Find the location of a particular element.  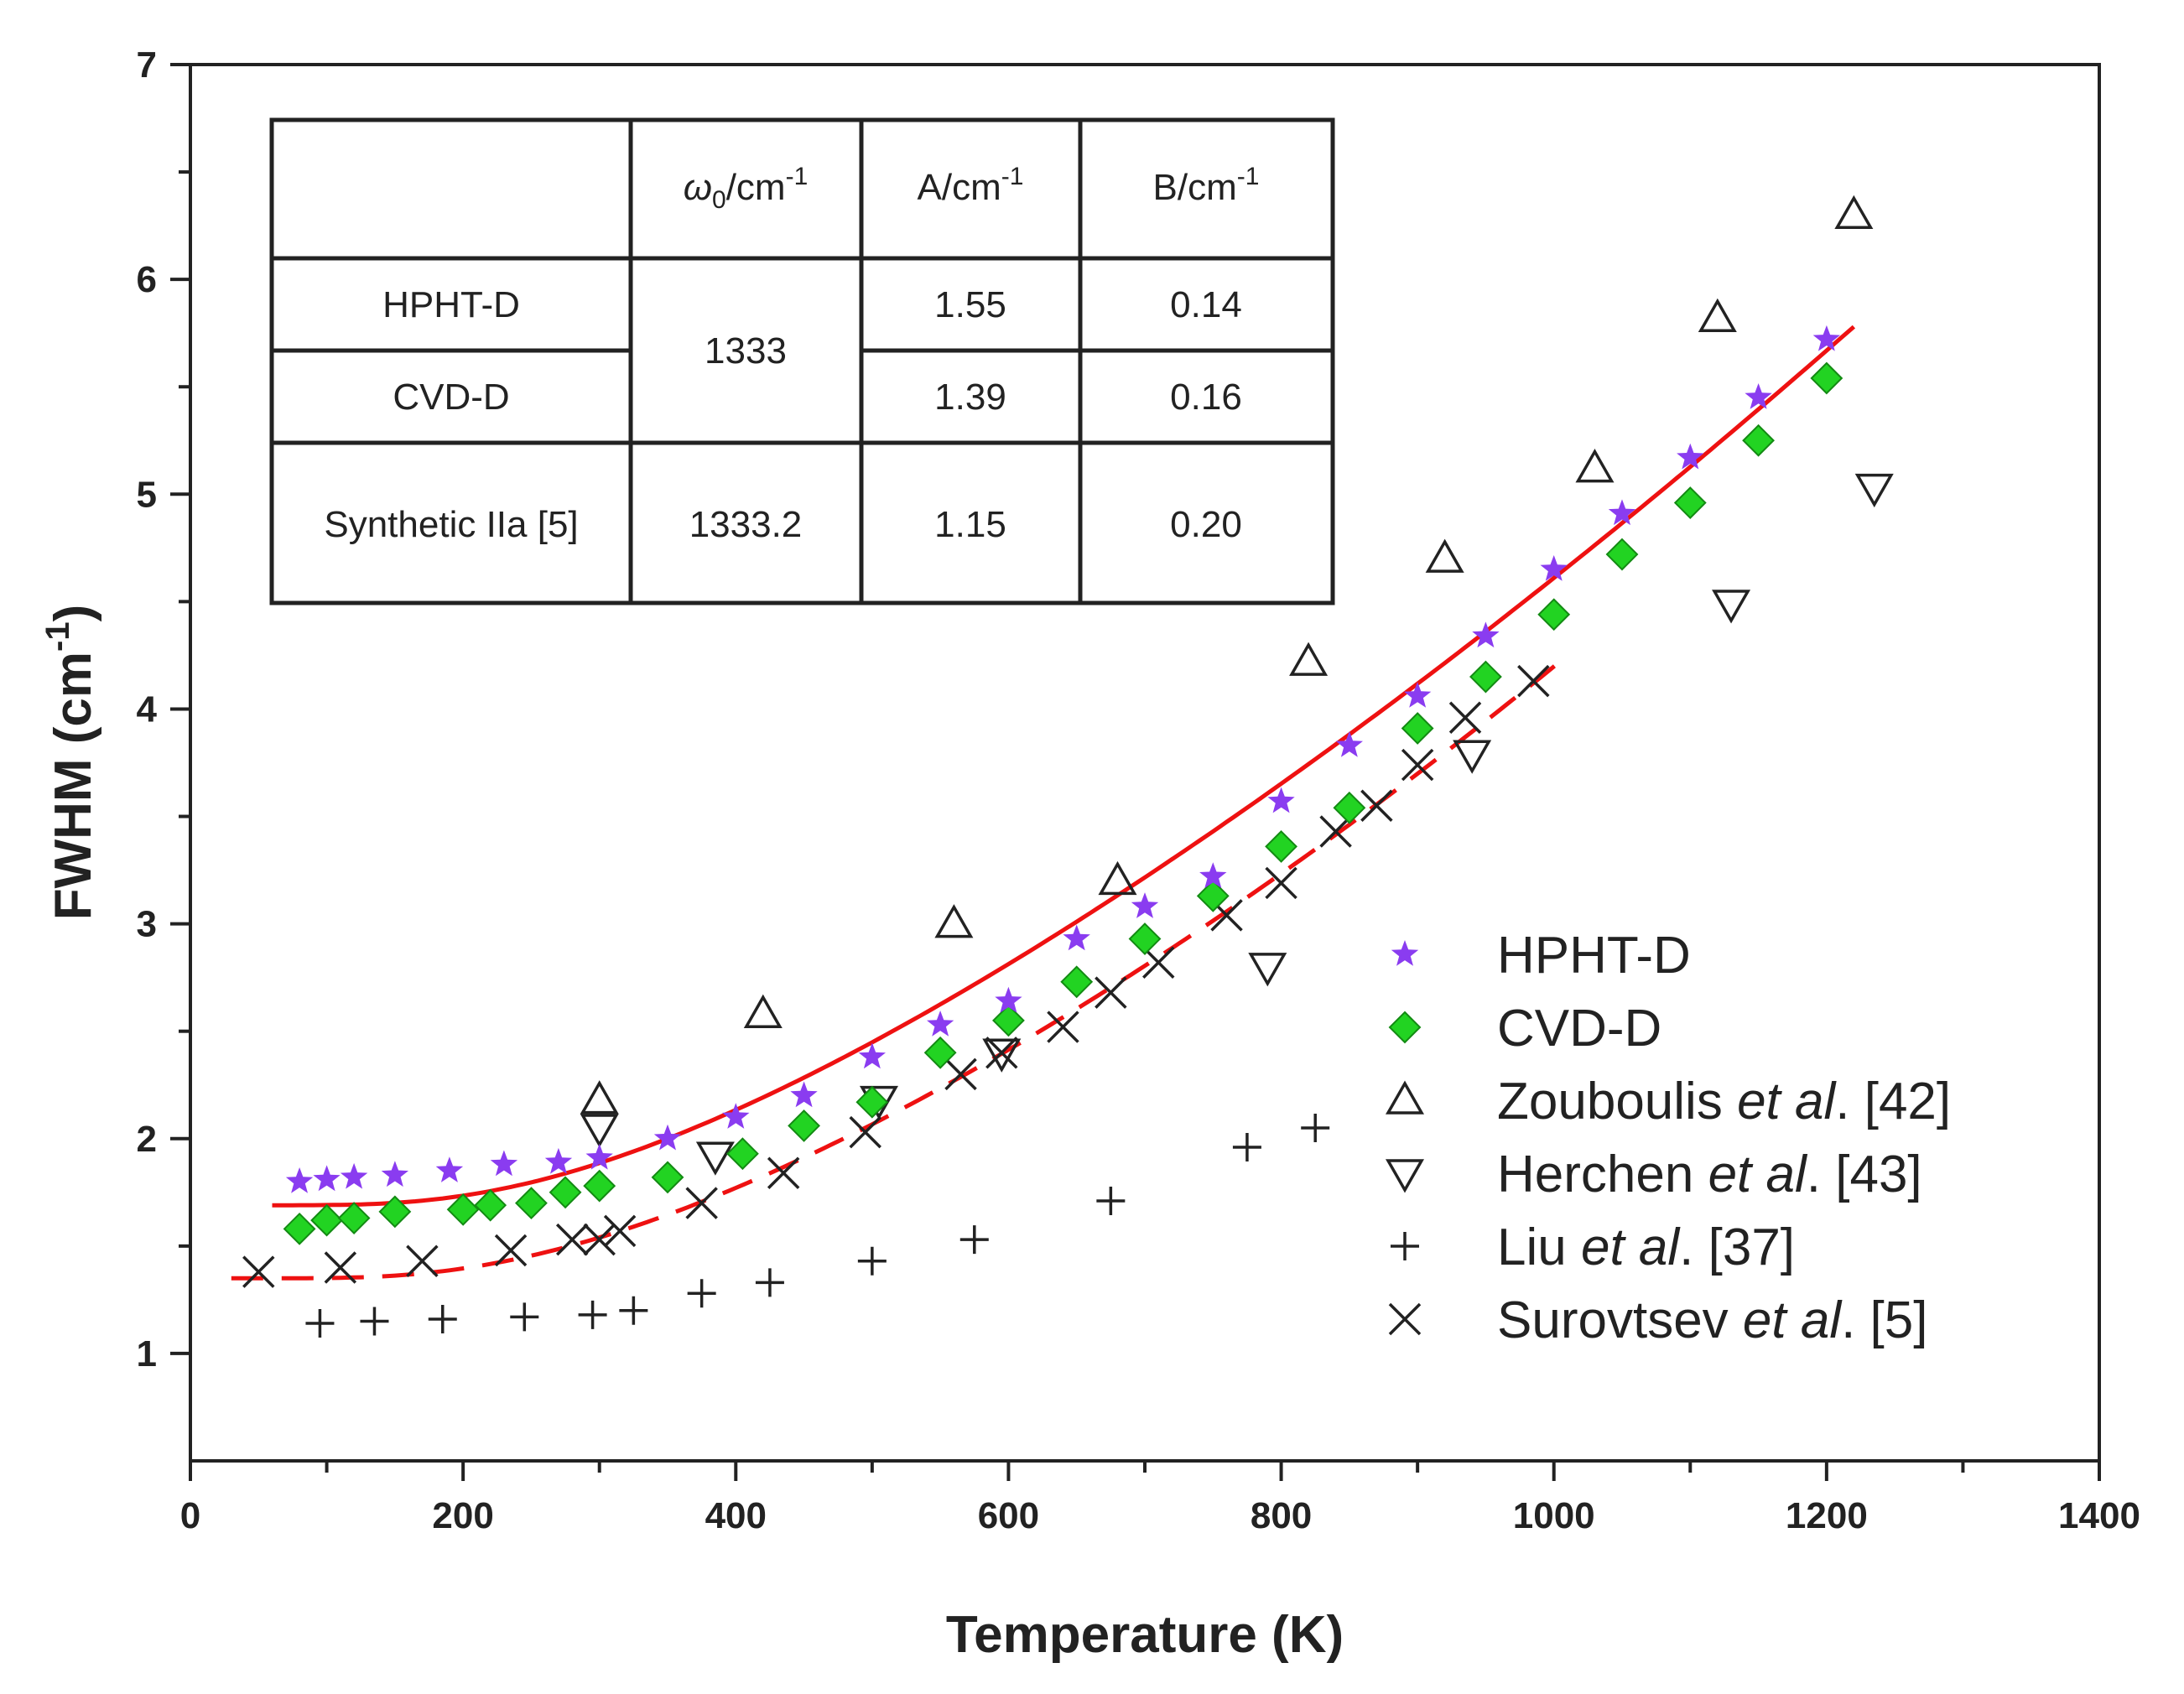

legend-label-ref: . [37] is located at coordinates (1737, 1247).